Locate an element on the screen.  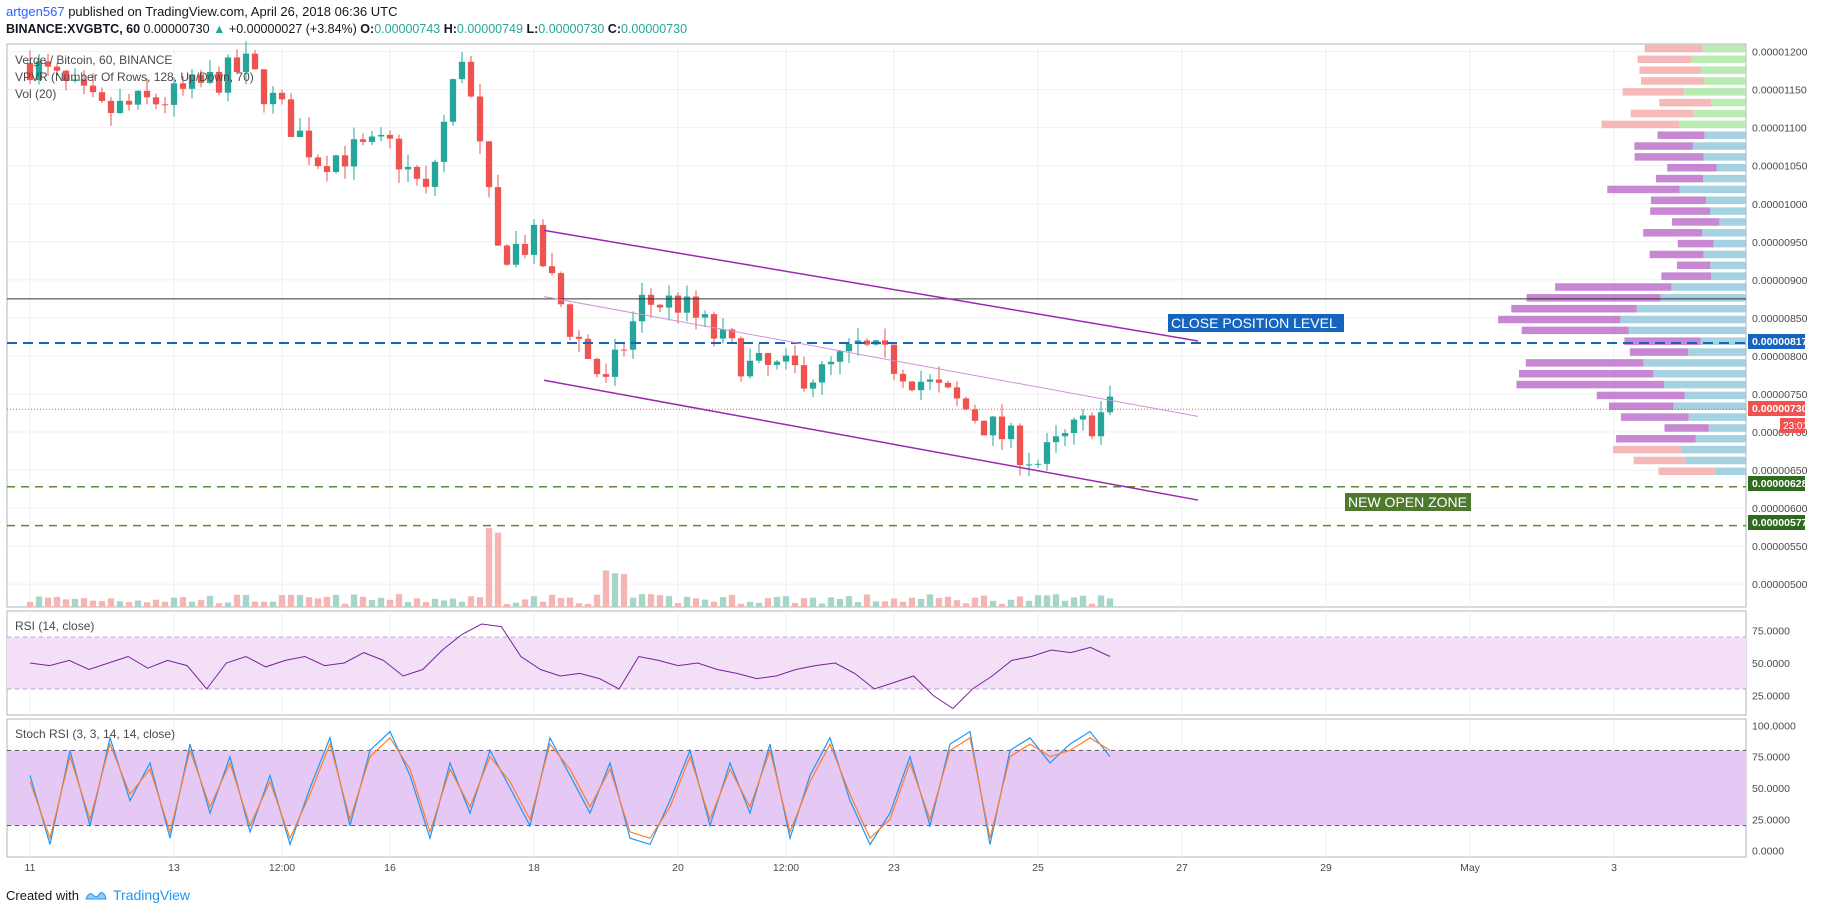
last-price: 0.00000730 is located at coordinates (176, 29).